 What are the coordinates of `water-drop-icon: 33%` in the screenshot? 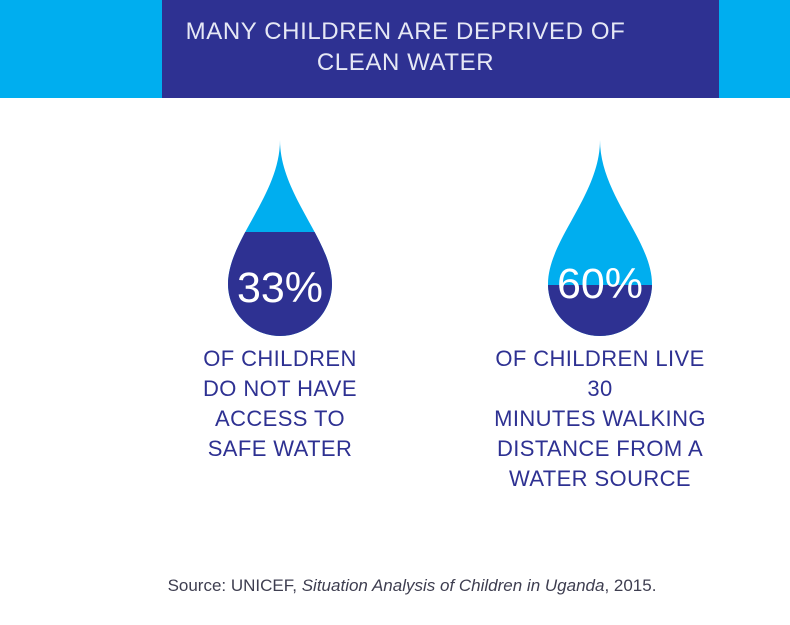 It's located at (280, 238).